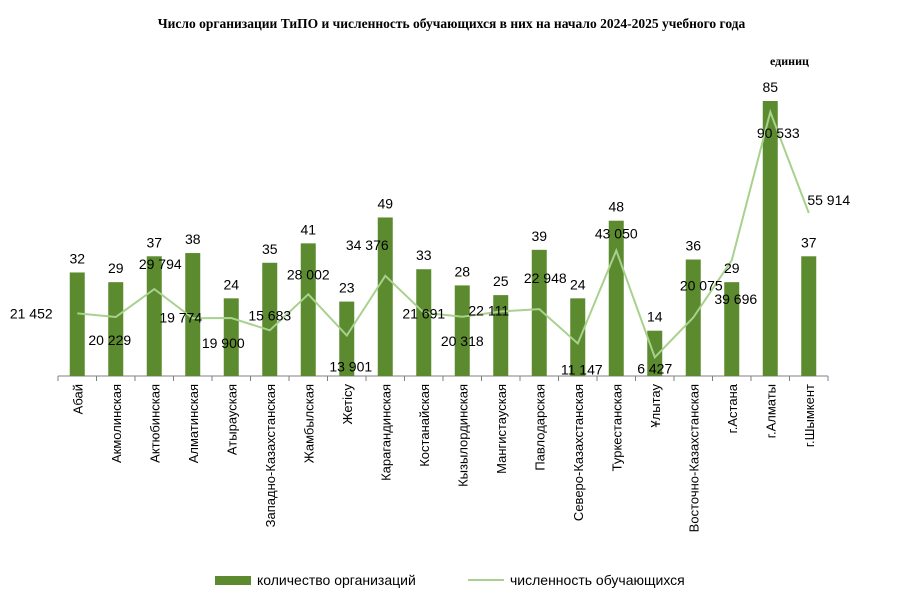  Describe the element at coordinates (693, 458) in the screenshot. I see `category-label: Восточно-Казахстанская` at that location.